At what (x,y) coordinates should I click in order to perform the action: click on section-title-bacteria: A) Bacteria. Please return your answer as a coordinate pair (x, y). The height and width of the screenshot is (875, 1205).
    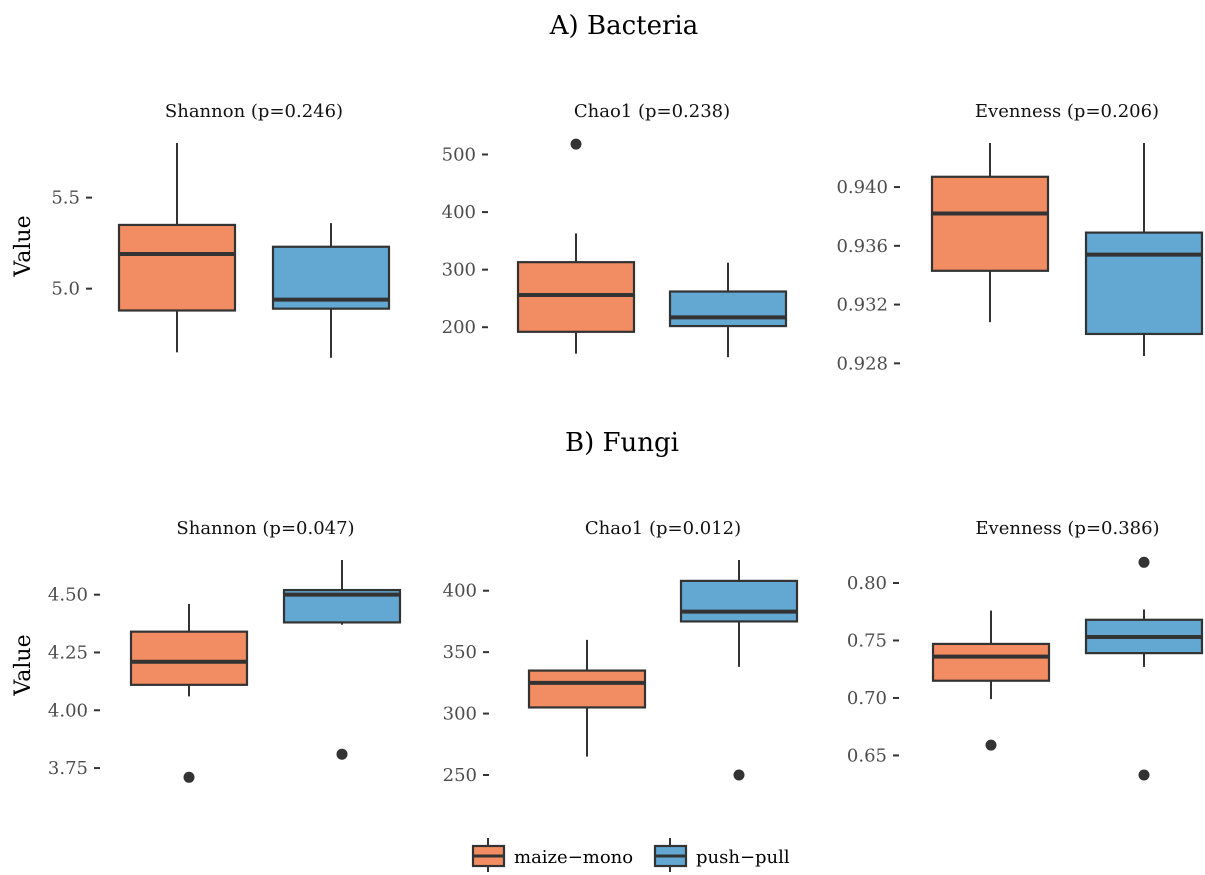
    Looking at the image, I should click on (623, 26).